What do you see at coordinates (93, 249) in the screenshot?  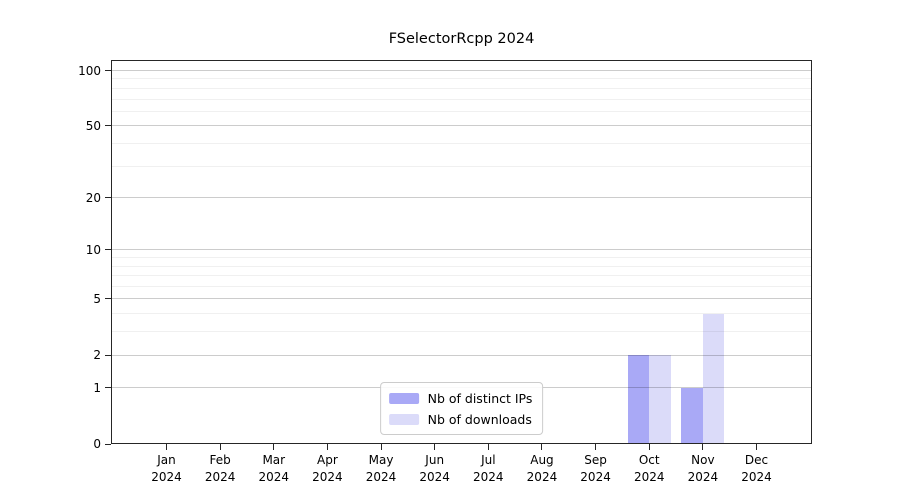 I see `y-tick-label: 10` at bounding box center [93, 249].